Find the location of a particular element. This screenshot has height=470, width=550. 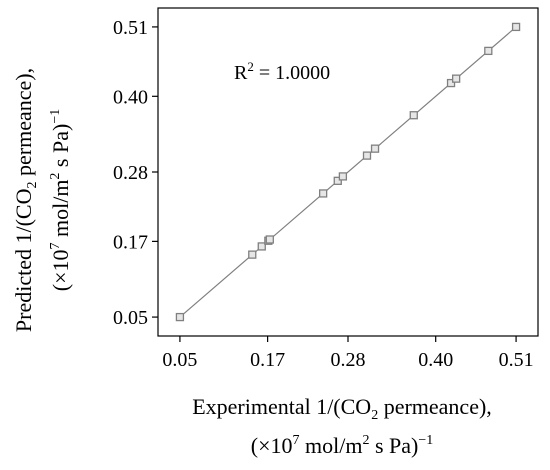

y-axis-label-line1: Predicted 1/(CO2 permeance), is located at coordinates (25, 200).